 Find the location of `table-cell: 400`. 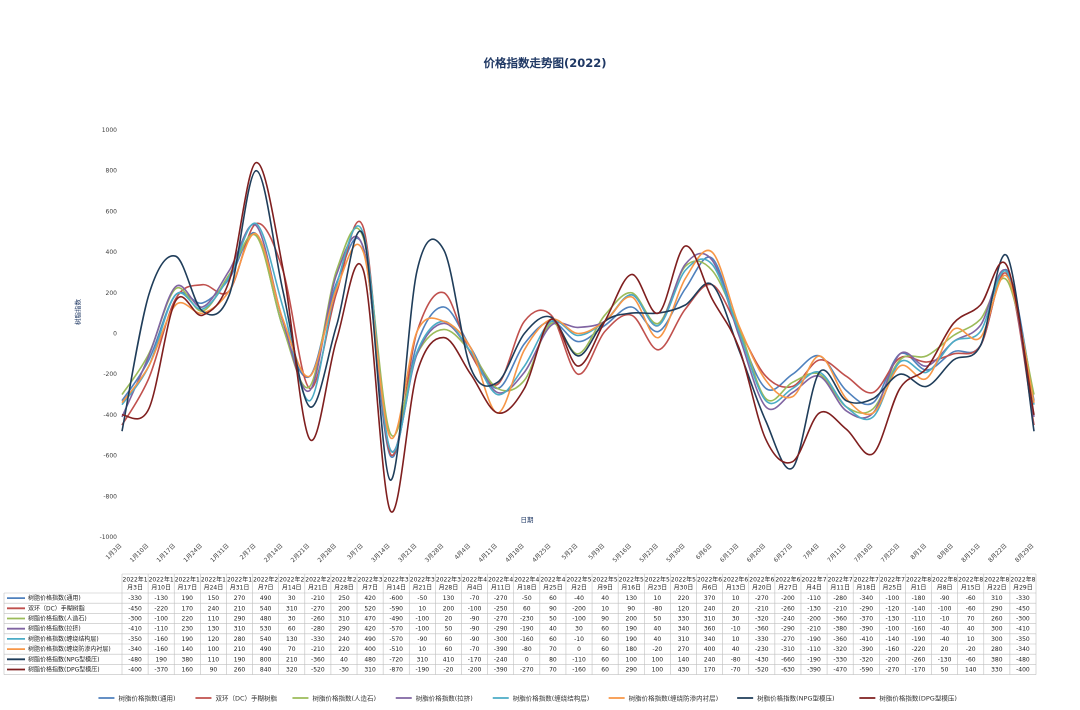

table-cell: 400 is located at coordinates (710, 649).